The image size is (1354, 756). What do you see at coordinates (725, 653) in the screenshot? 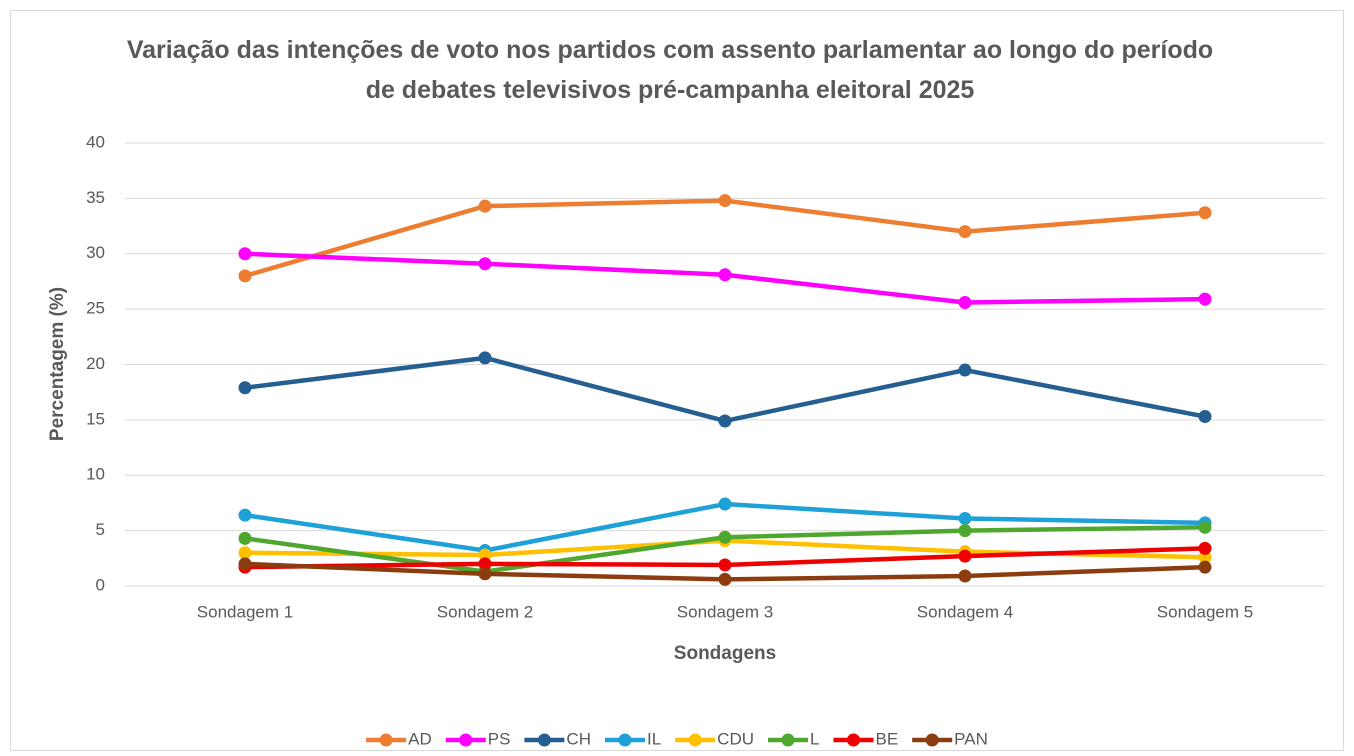
I see `x-axis-title: Sondagens` at bounding box center [725, 653].